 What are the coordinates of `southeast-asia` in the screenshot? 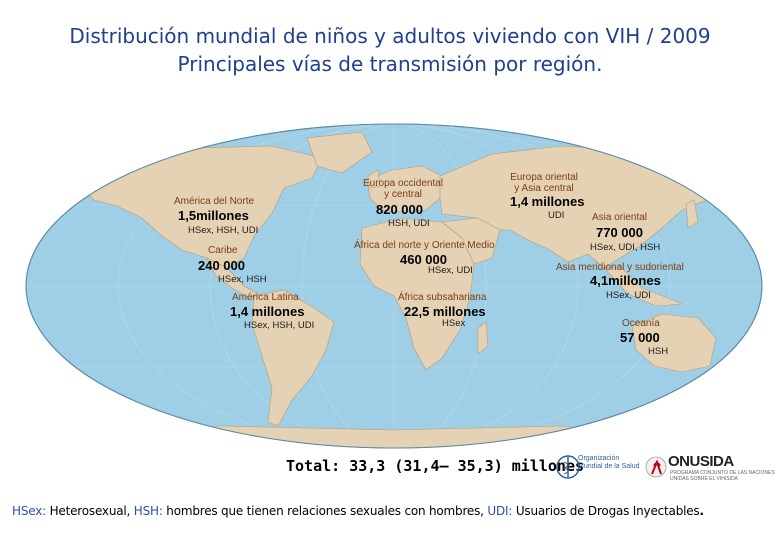 It's located at (643, 287).